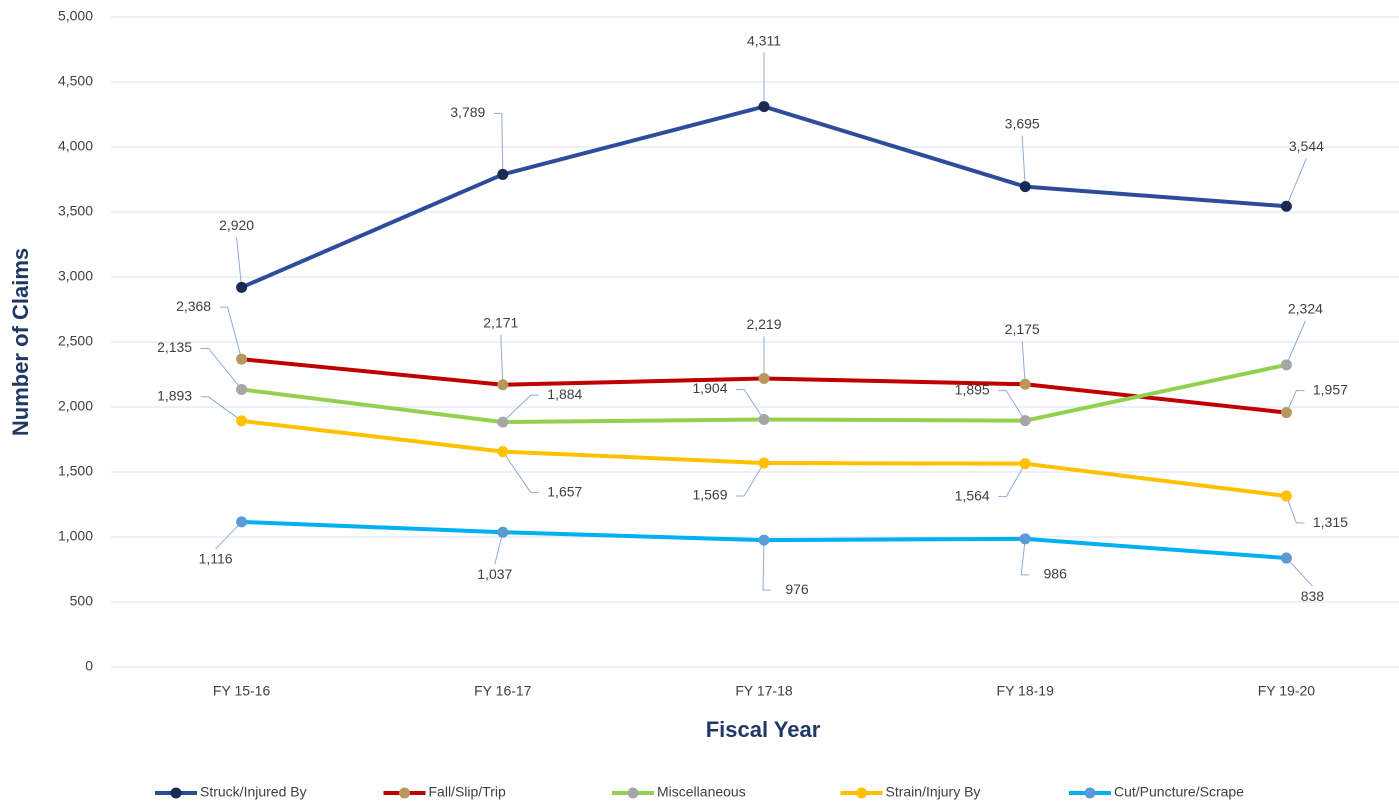 The height and width of the screenshot is (806, 1399). I want to click on y-tick-label: 3,000, so click(75, 276).